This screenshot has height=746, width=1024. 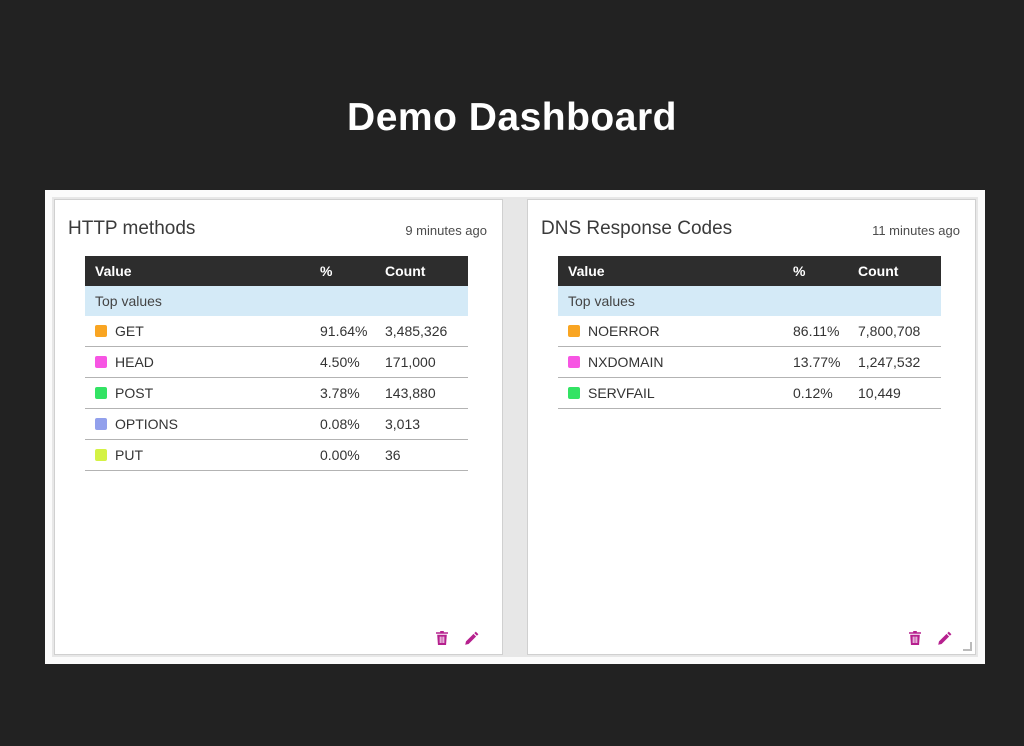 What do you see at coordinates (967, 646) in the screenshot?
I see `panel-resize-handle` at bounding box center [967, 646].